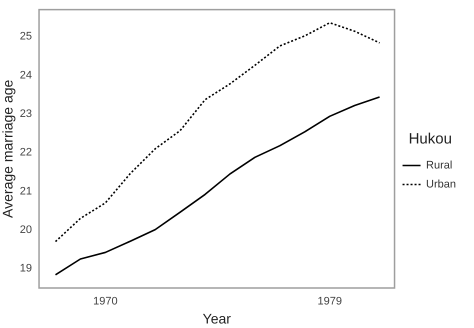  What do you see at coordinates (441, 184) in the screenshot?
I see `legend-label: Urban` at bounding box center [441, 184].